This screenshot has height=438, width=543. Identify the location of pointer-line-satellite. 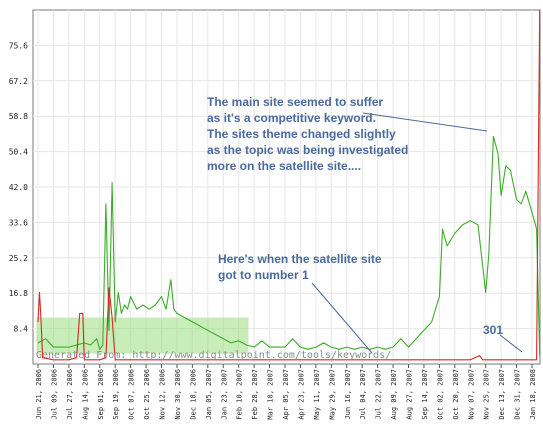
(342, 318).